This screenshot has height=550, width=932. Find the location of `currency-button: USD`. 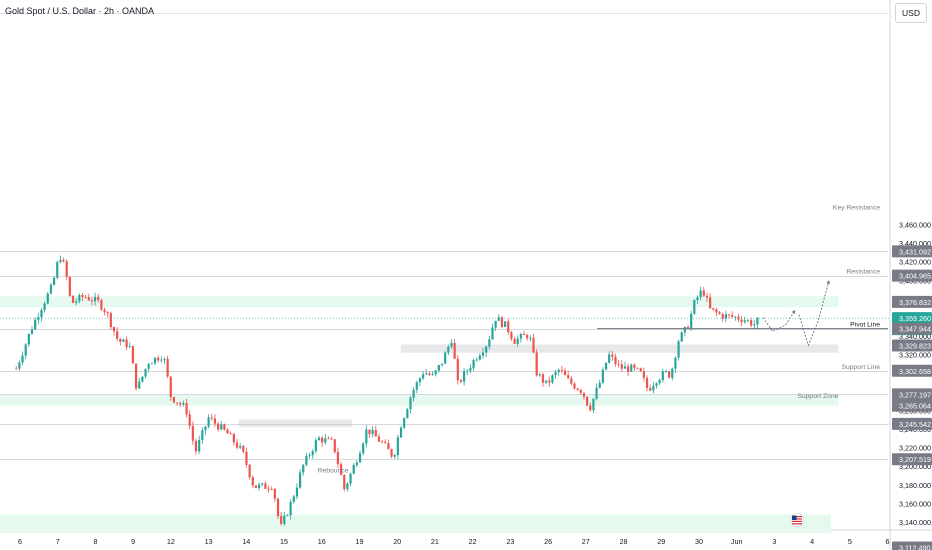

currency-button: USD is located at coordinates (911, 13).